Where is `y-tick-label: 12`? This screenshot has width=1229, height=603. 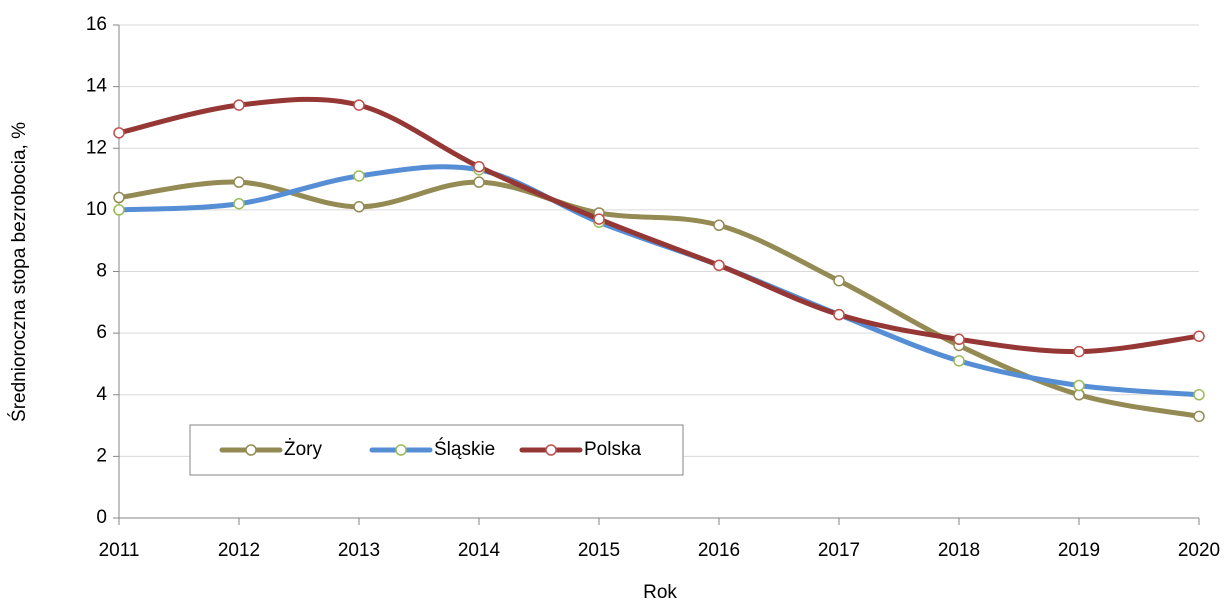
y-tick-label: 12 is located at coordinates (96, 147).